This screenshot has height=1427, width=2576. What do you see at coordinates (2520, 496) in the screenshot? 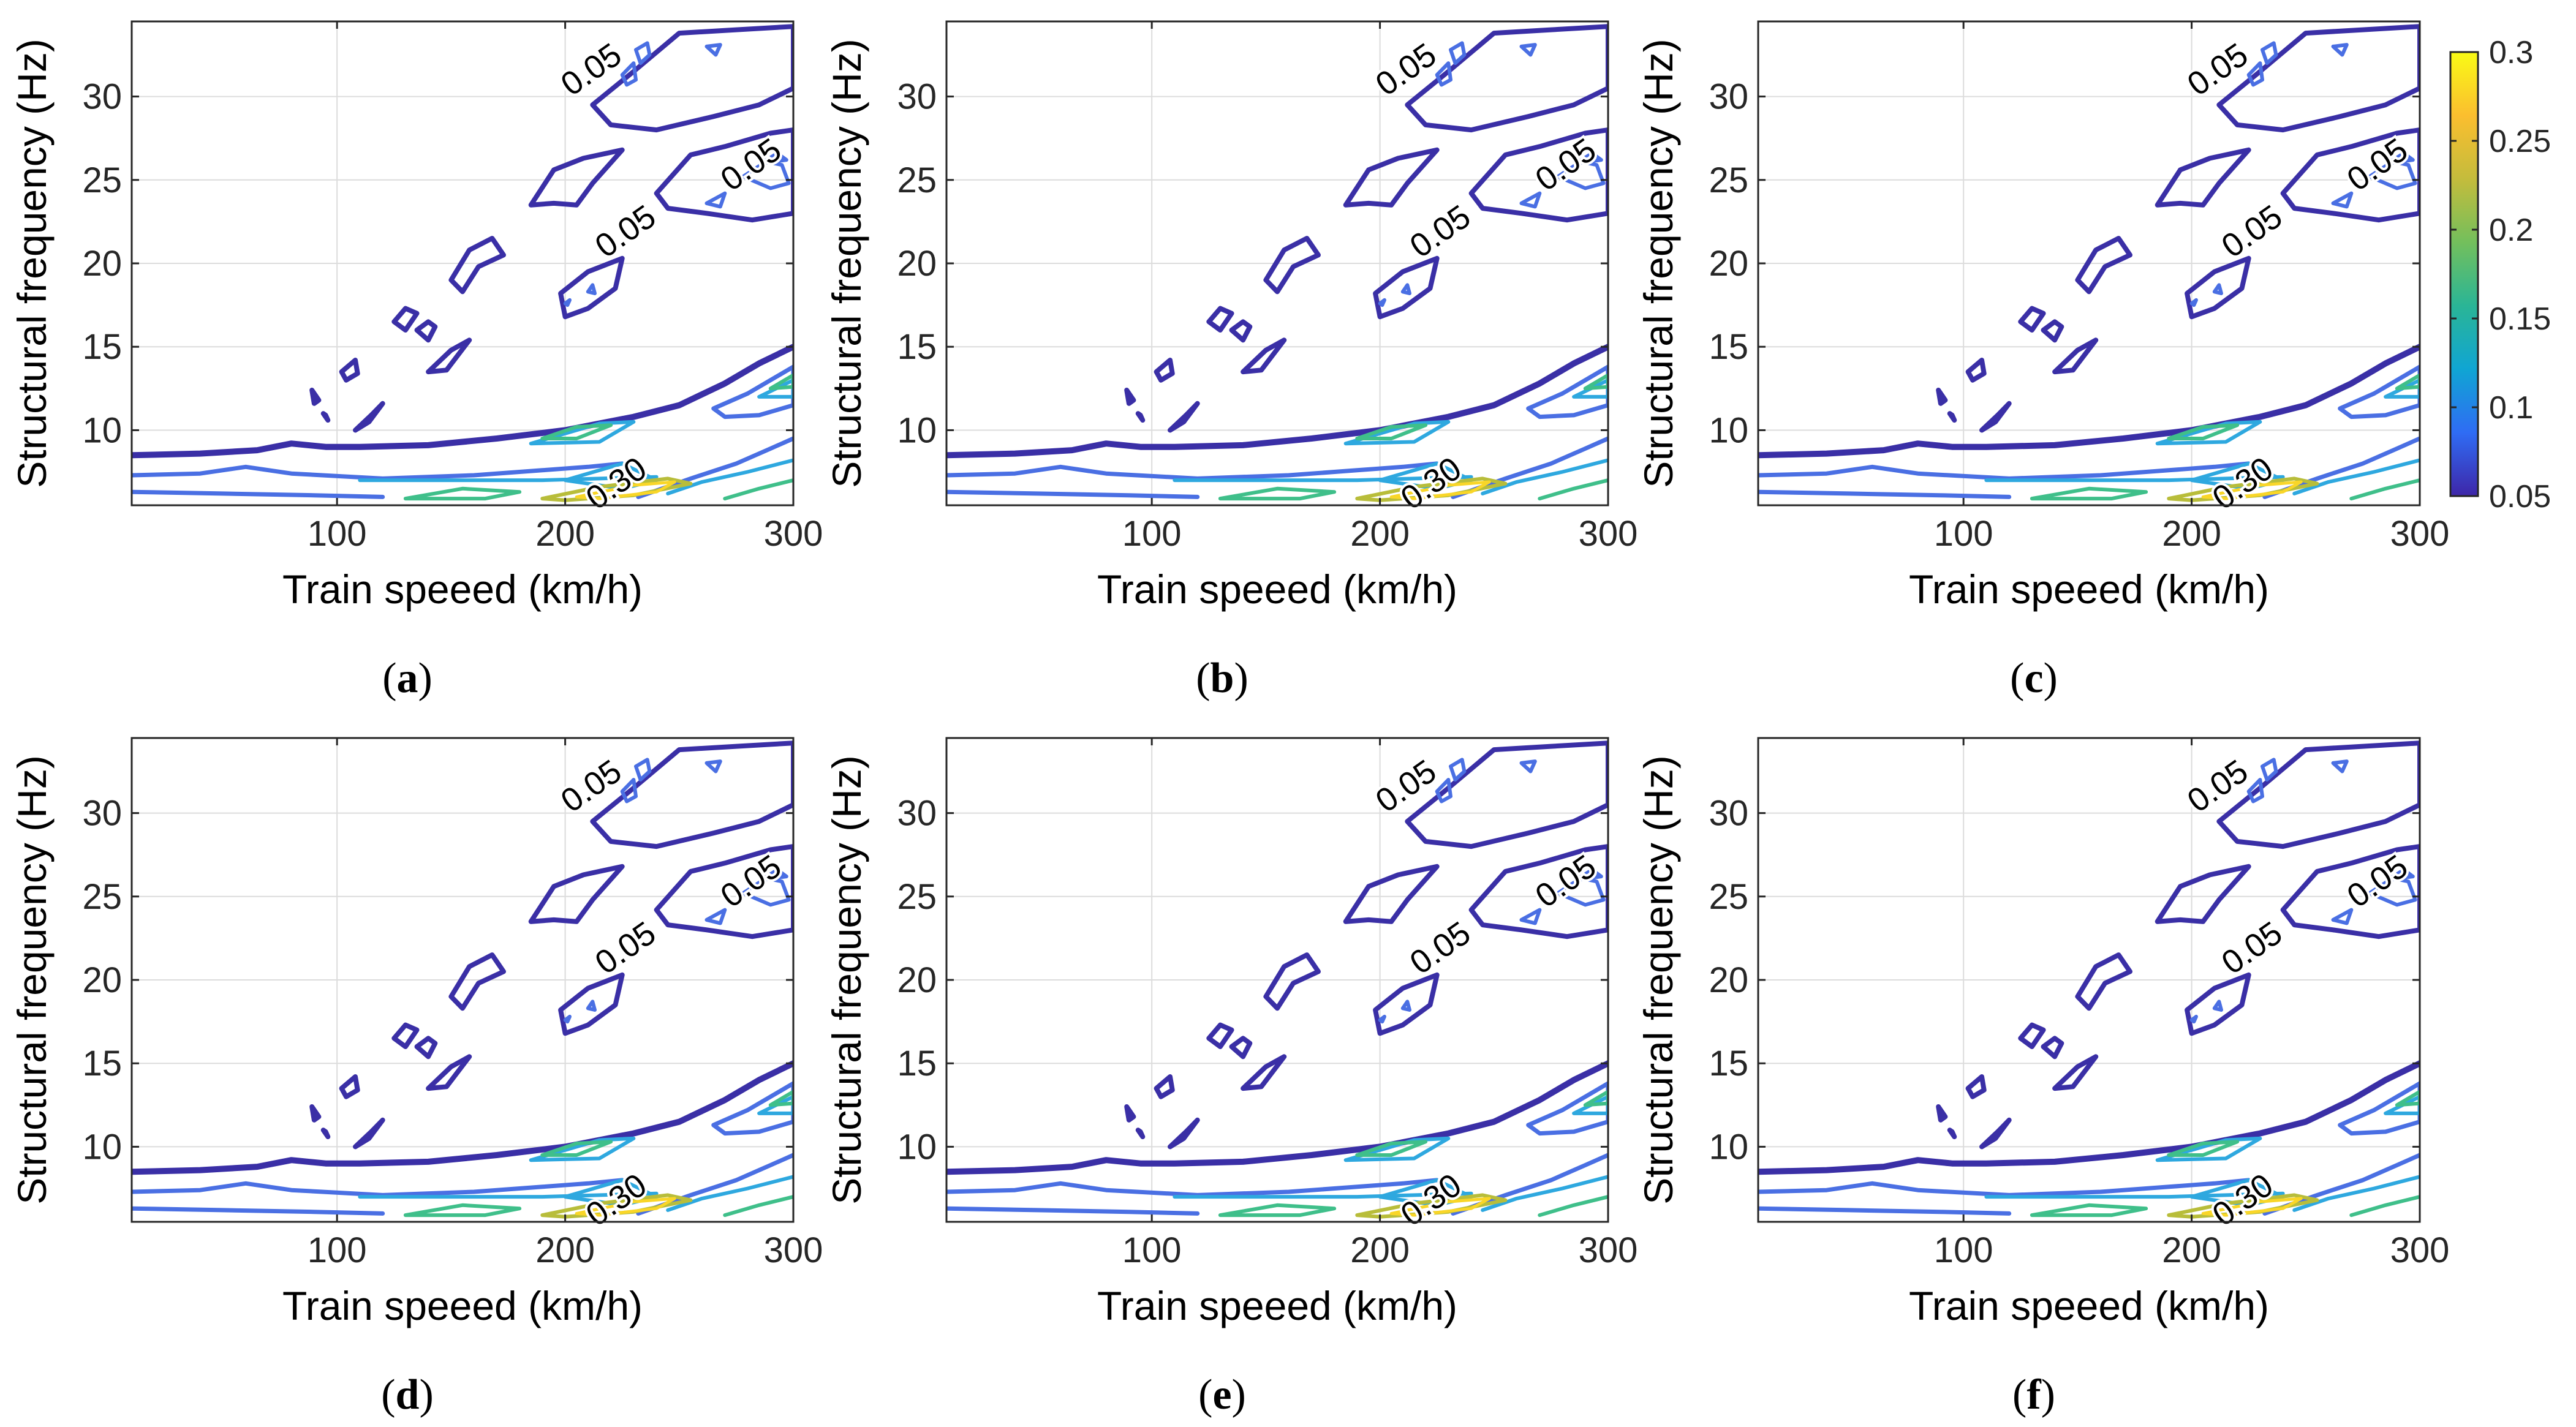
I see `colorbar-tick-label: 0.05` at bounding box center [2520, 496].